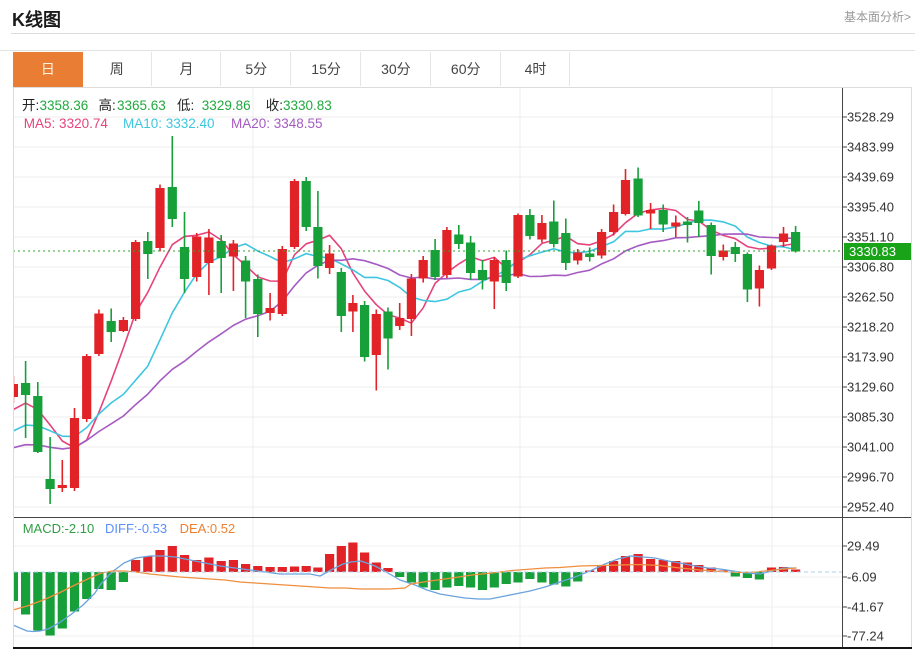 This screenshot has height=651, width=915. What do you see at coordinates (870, 387) in the screenshot?
I see `svg-text: 3129.60` at bounding box center [870, 387].